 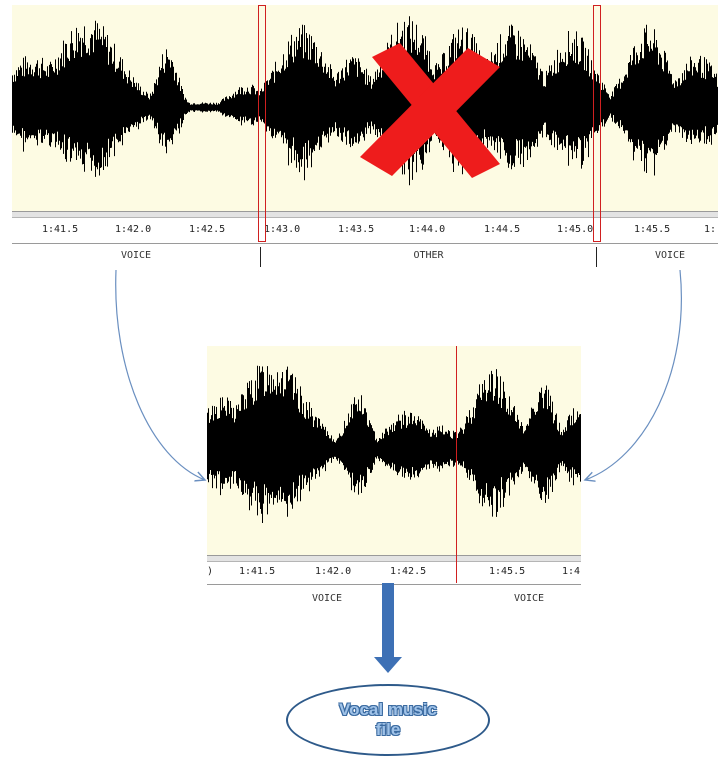 I want to click on join-marker-line, so click(x=456, y=464).